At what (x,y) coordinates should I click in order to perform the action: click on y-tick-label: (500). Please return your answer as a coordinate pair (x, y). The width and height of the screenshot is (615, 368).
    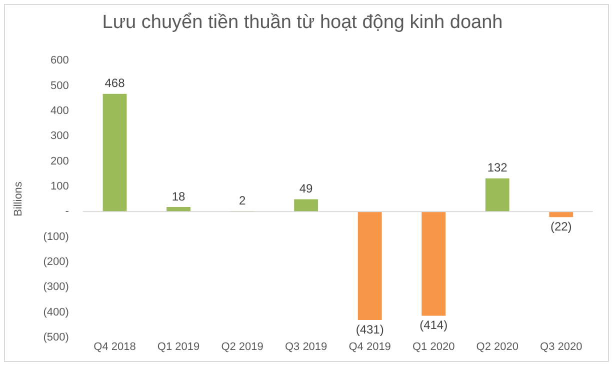
    Looking at the image, I should click on (56, 337).